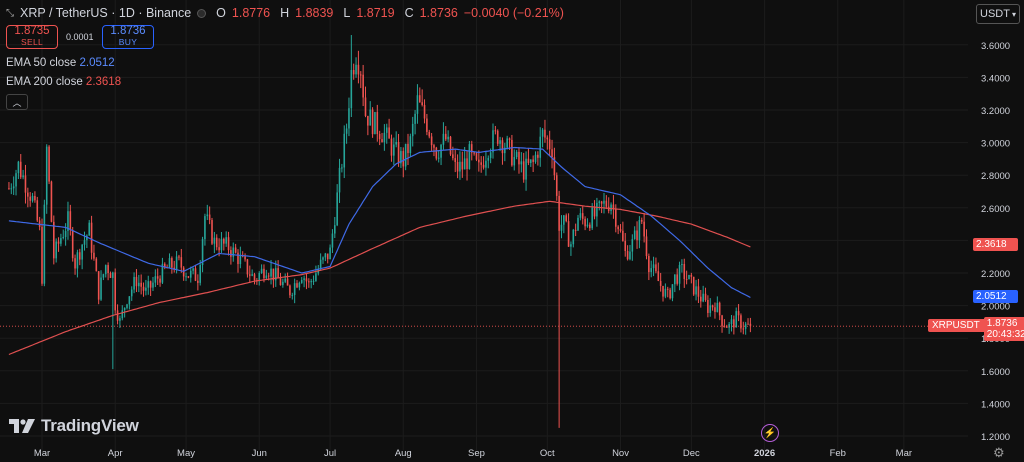 This screenshot has width=1024, height=462. Describe the element at coordinates (438, 13) in the screenshot. I see `close-value: 1.8736` at that location.